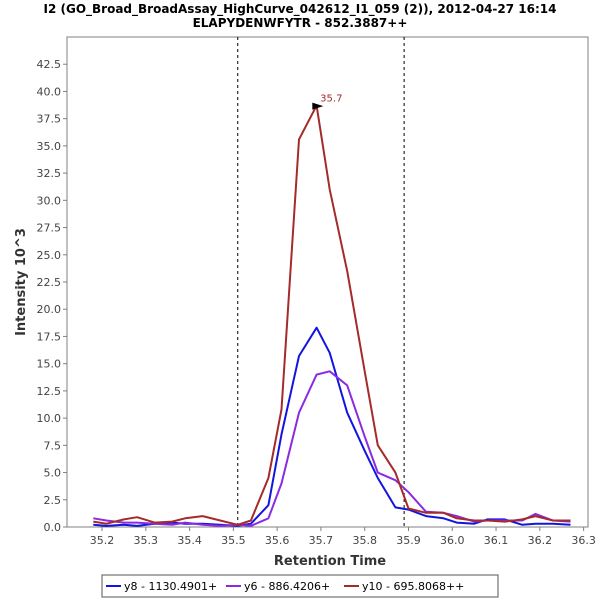 The width and height of the screenshot is (600, 600). Describe the element at coordinates (364, 540) in the screenshot. I see `x-tick-label: 35.8` at that location.